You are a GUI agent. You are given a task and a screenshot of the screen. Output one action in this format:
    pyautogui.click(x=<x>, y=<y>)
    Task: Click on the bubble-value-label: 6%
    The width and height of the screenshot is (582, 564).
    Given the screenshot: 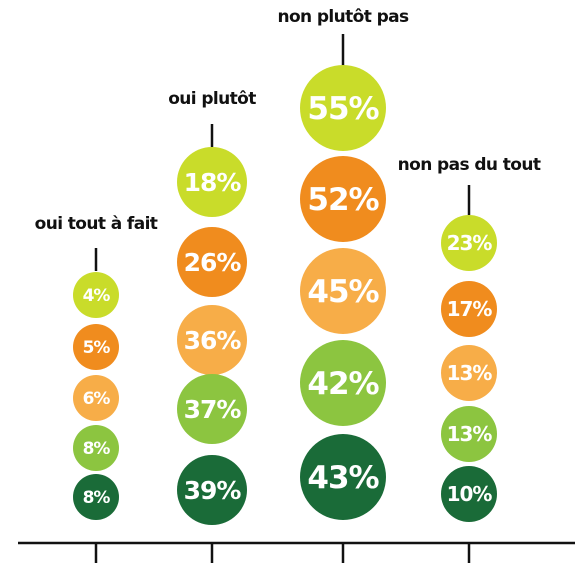 What is the action you would take?
    pyautogui.click(x=97, y=399)
    